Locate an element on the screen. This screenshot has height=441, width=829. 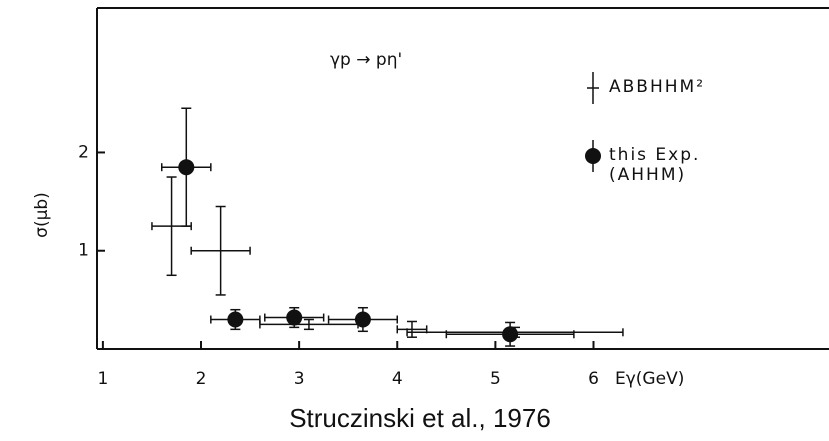
x-tick-label: 6 is located at coordinates (593, 379).